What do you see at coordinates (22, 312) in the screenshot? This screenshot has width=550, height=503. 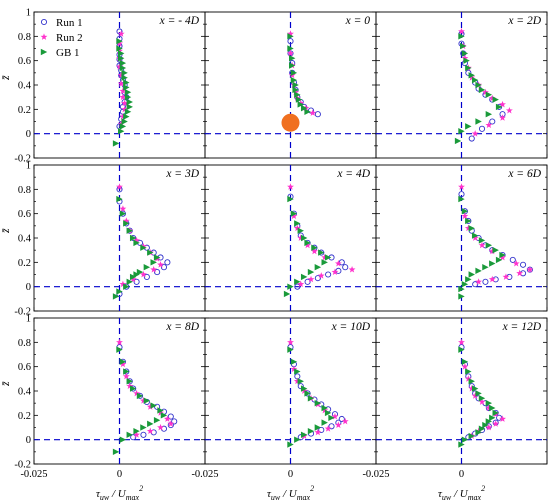 I see `y-tick-label: -0.2` at bounding box center [22, 312].